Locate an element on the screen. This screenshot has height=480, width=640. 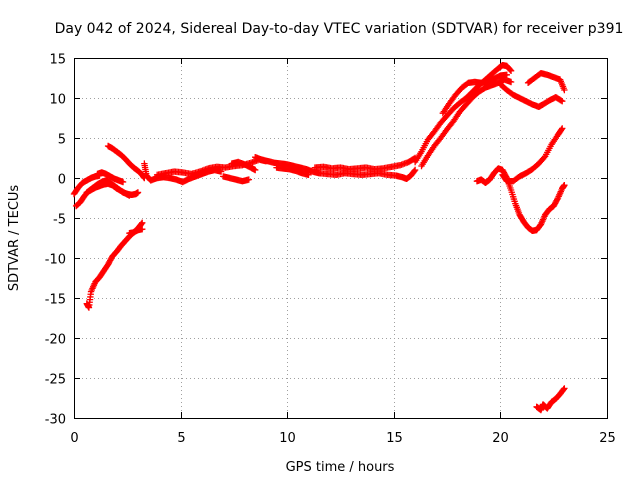
x-tick-label: 15 is located at coordinates (394, 438).